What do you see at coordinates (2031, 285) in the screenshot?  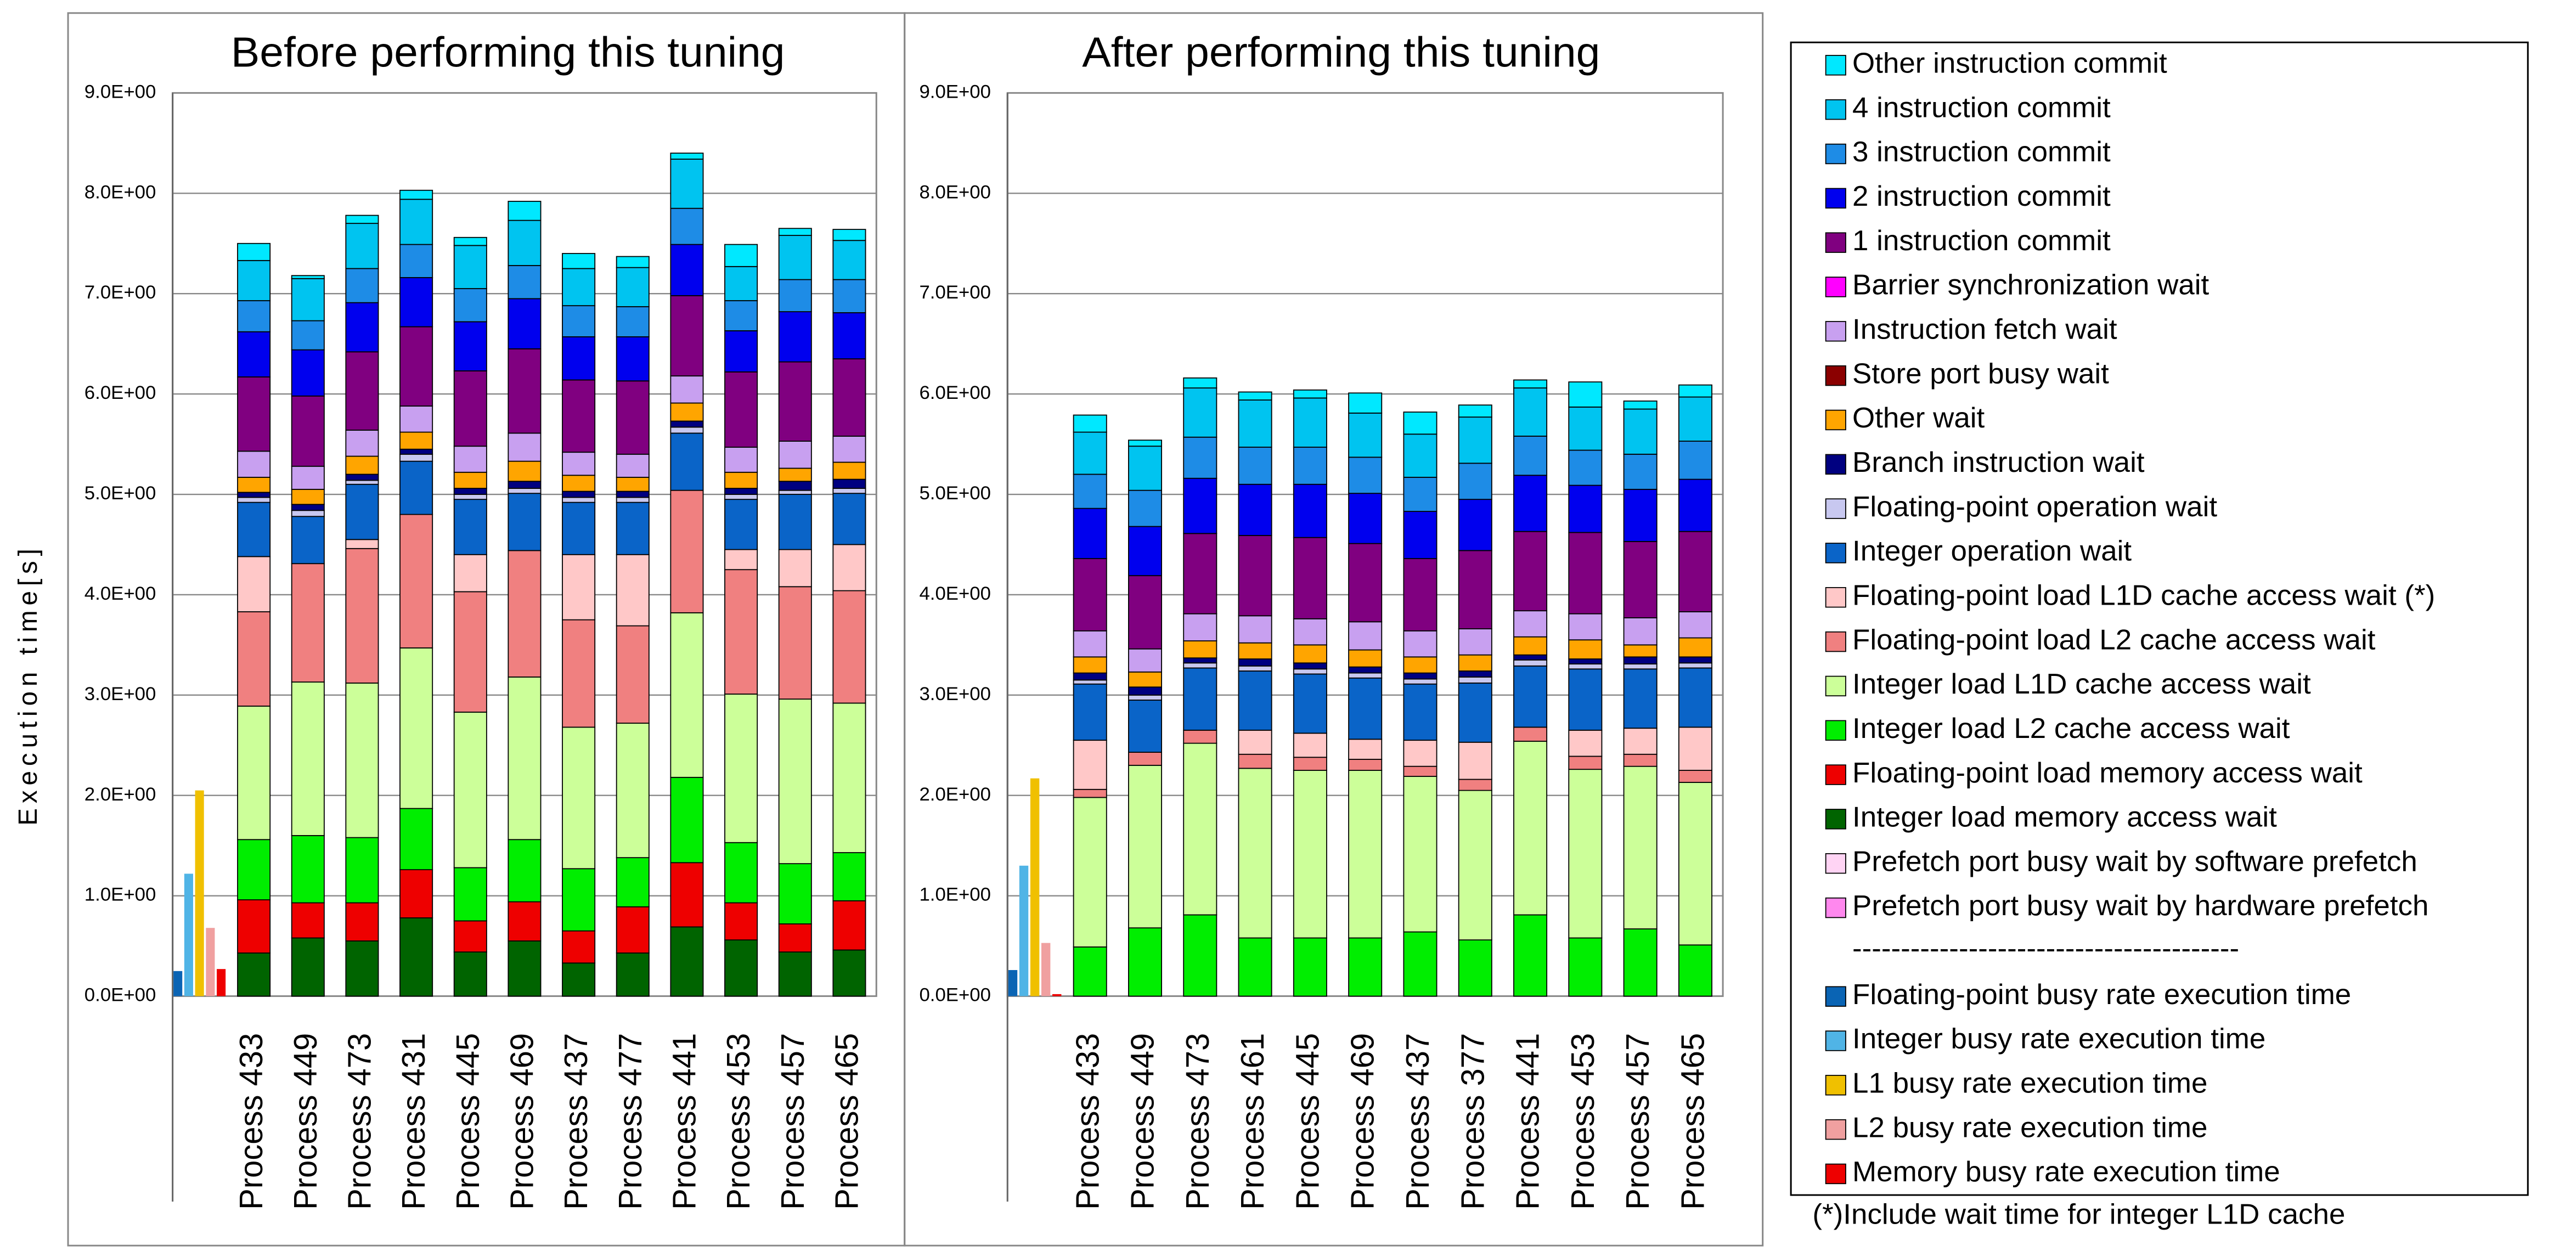 I see `legend-label: Barrier synchronization wait` at bounding box center [2031, 285].